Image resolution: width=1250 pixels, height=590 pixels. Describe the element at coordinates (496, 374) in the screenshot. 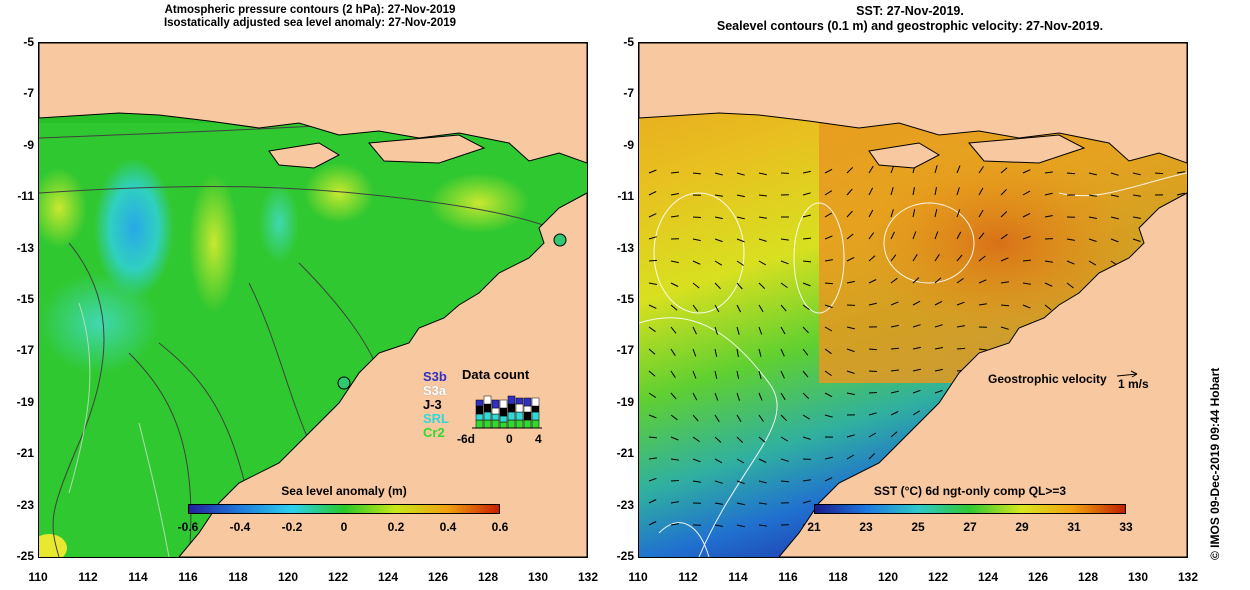

I see `data-count-label: Data count` at that location.